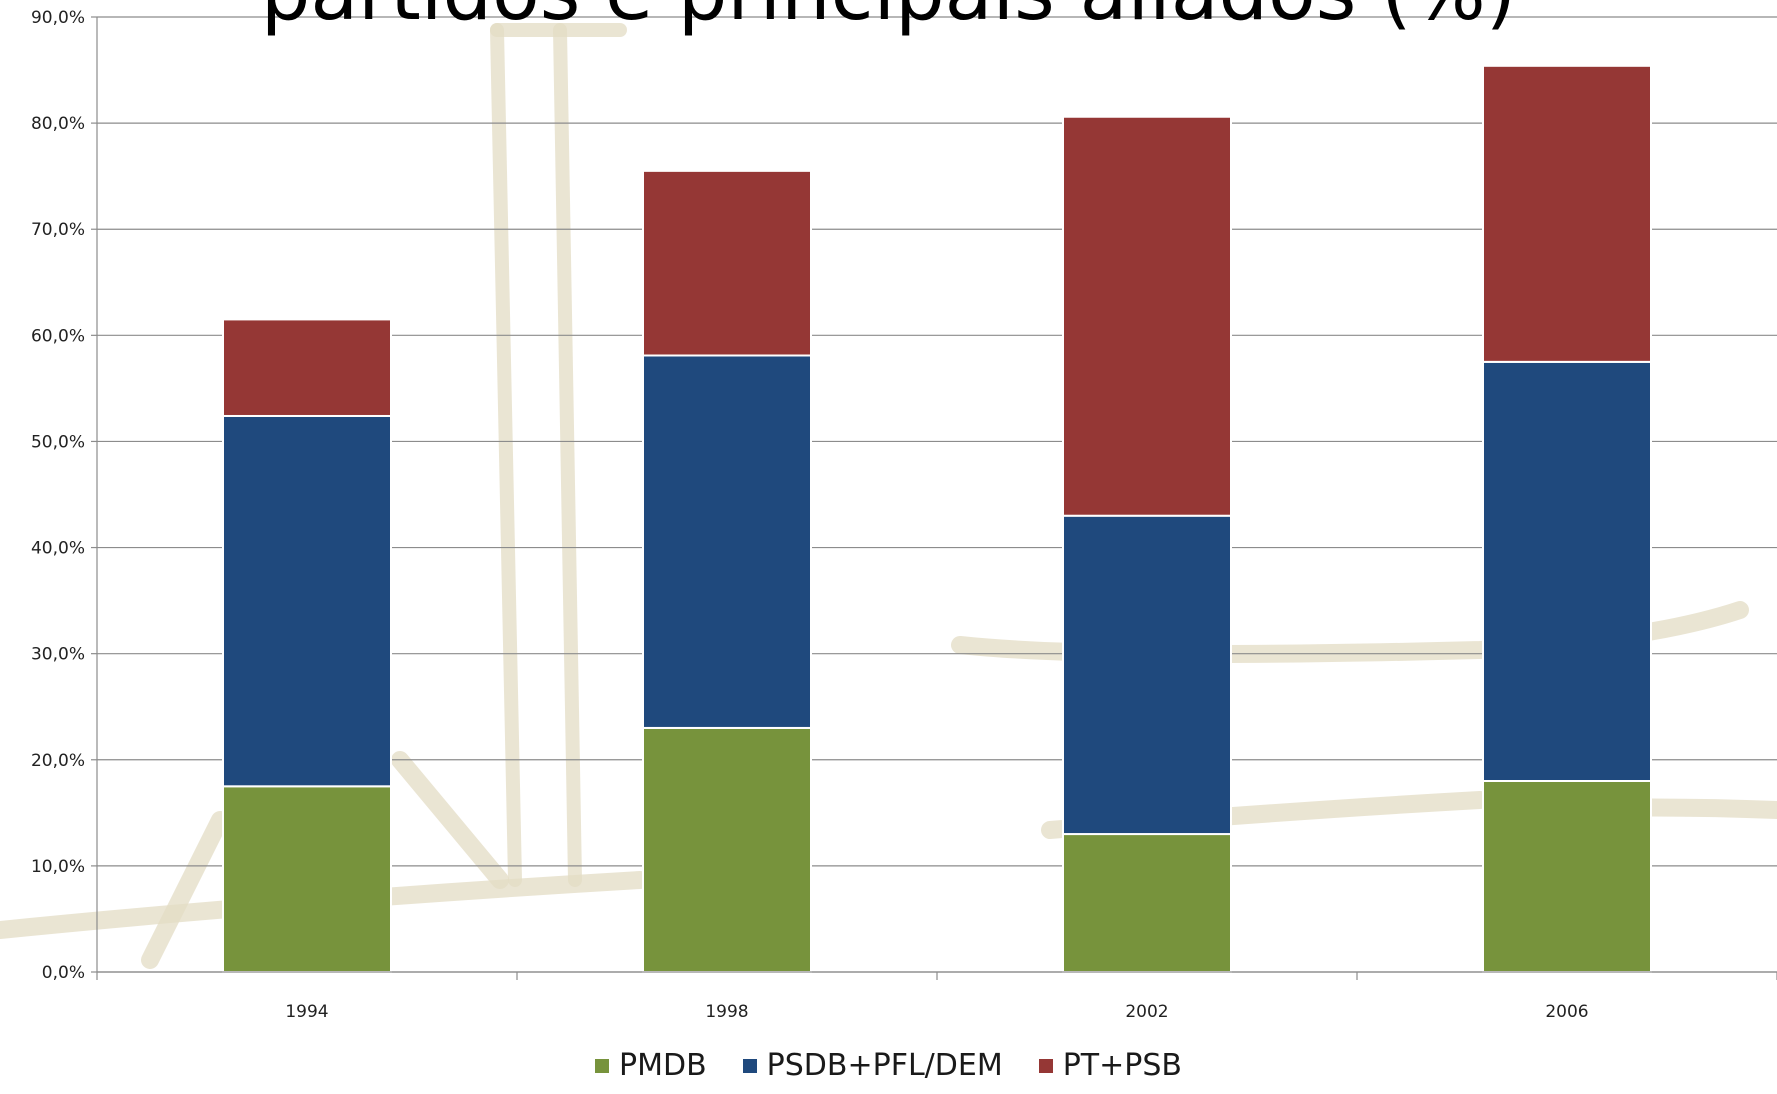  Describe the element at coordinates (727, 850) in the screenshot. I see `bar-pmdb-1998` at that location.